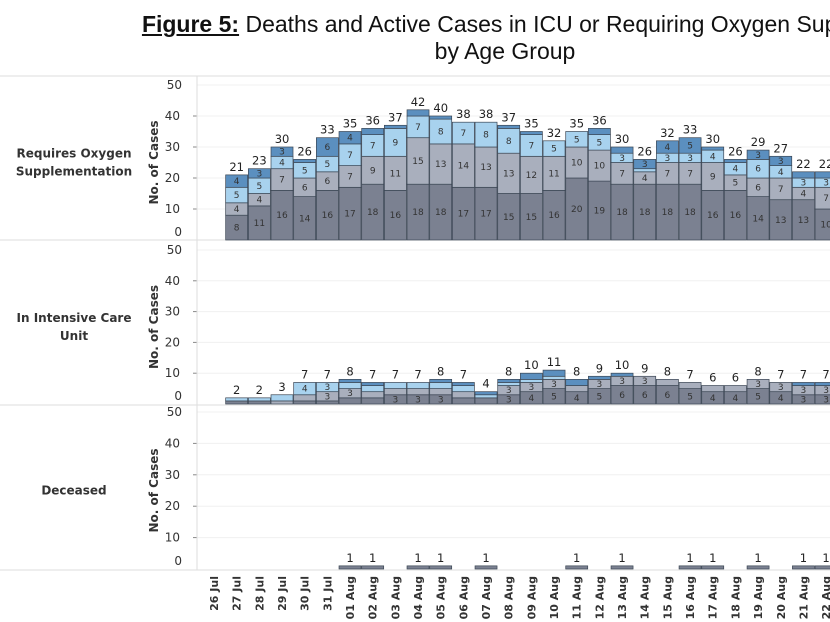 Image resolution: width=830 pixels, height=622 pixels. Describe the element at coordinates (735, 151) in the screenshot. I see `total-label: 26` at that location.